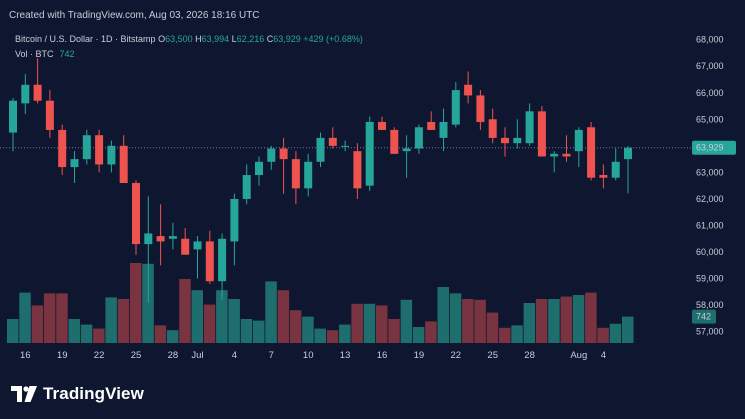 The width and height of the screenshot is (745, 419). What do you see at coordinates (287, 39) in the screenshot?
I see `close-value: 63,929` at bounding box center [287, 39].